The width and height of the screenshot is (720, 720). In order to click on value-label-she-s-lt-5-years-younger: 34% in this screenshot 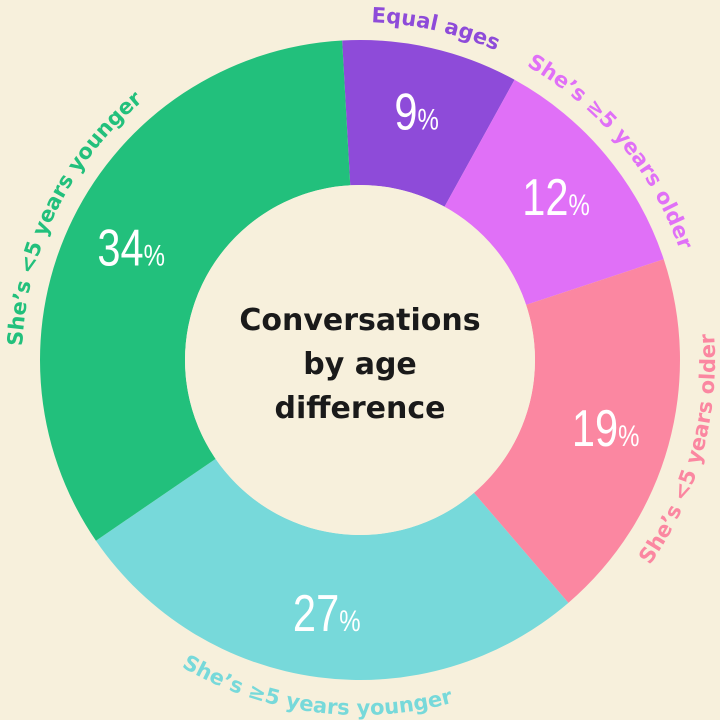, I will do `click(131, 247)`.